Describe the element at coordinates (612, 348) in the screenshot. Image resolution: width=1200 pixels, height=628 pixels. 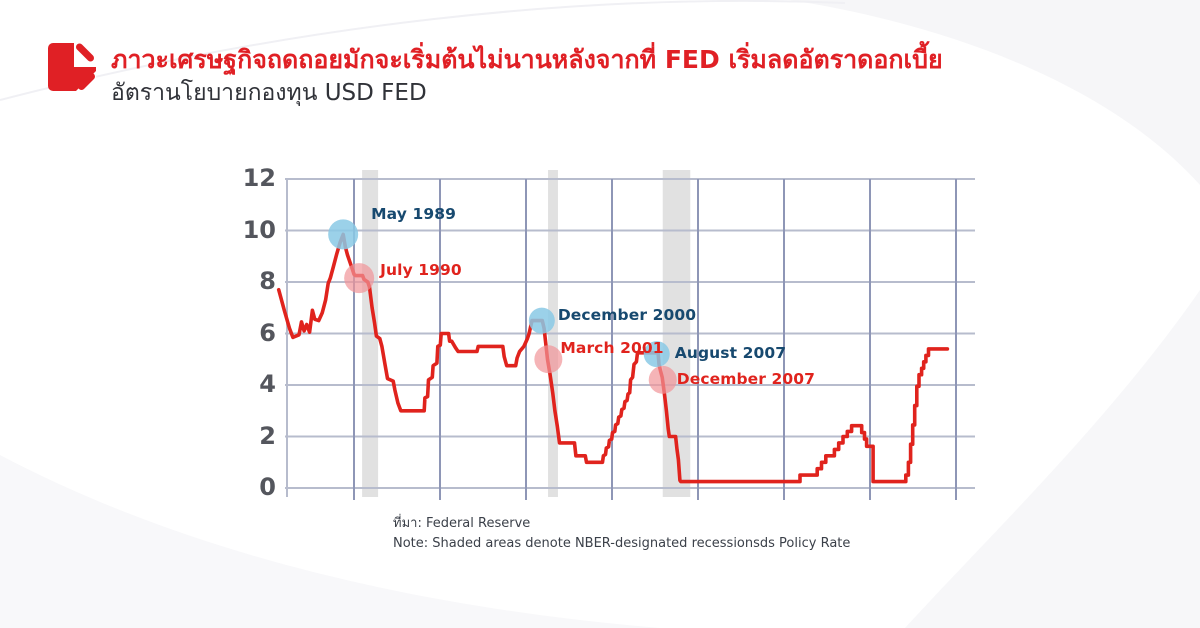
I see `annotation-label-march-2001: March 2001` at that location.